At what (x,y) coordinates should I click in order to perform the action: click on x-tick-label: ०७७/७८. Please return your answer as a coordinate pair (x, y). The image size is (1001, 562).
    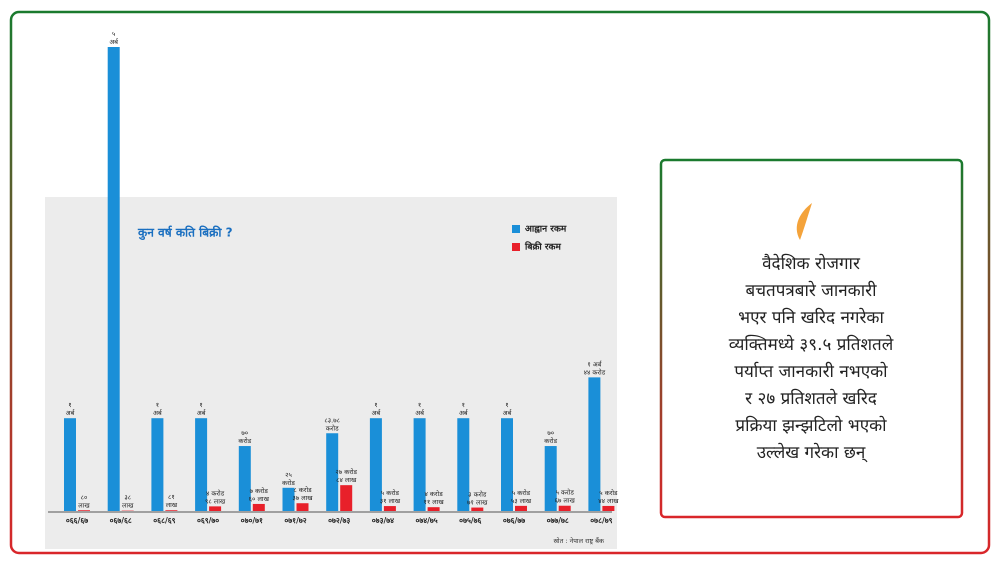
    Looking at the image, I should click on (558, 520).